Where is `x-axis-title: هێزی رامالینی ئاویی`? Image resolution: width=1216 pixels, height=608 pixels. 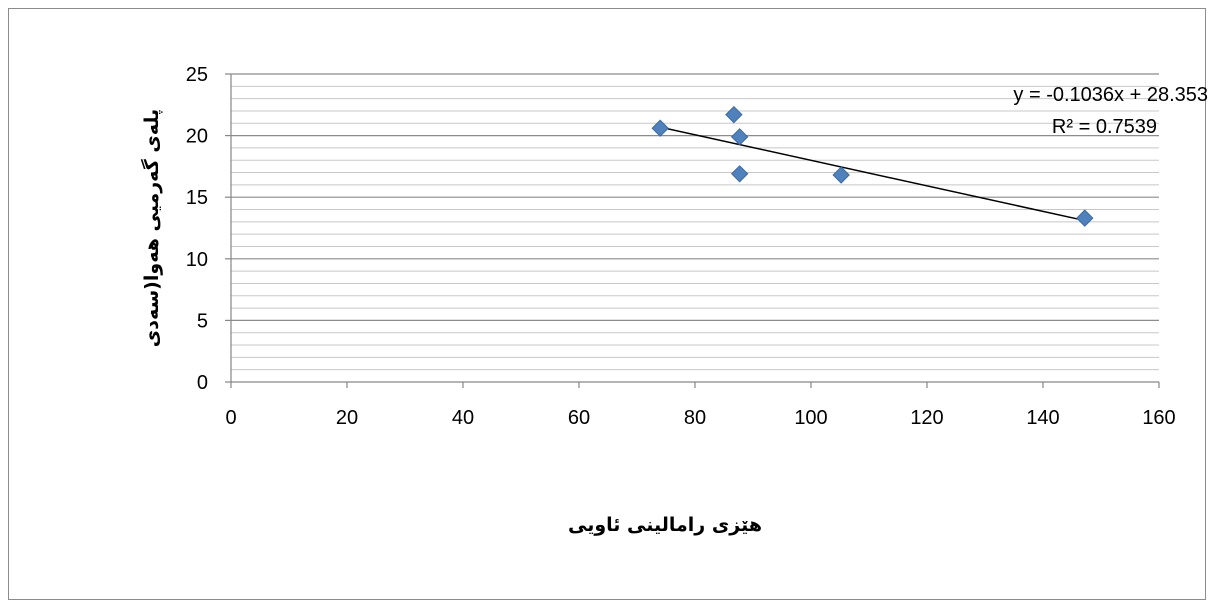 x-axis-title: هێزی رامالینی ئاویی is located at coordinates (665, 525).